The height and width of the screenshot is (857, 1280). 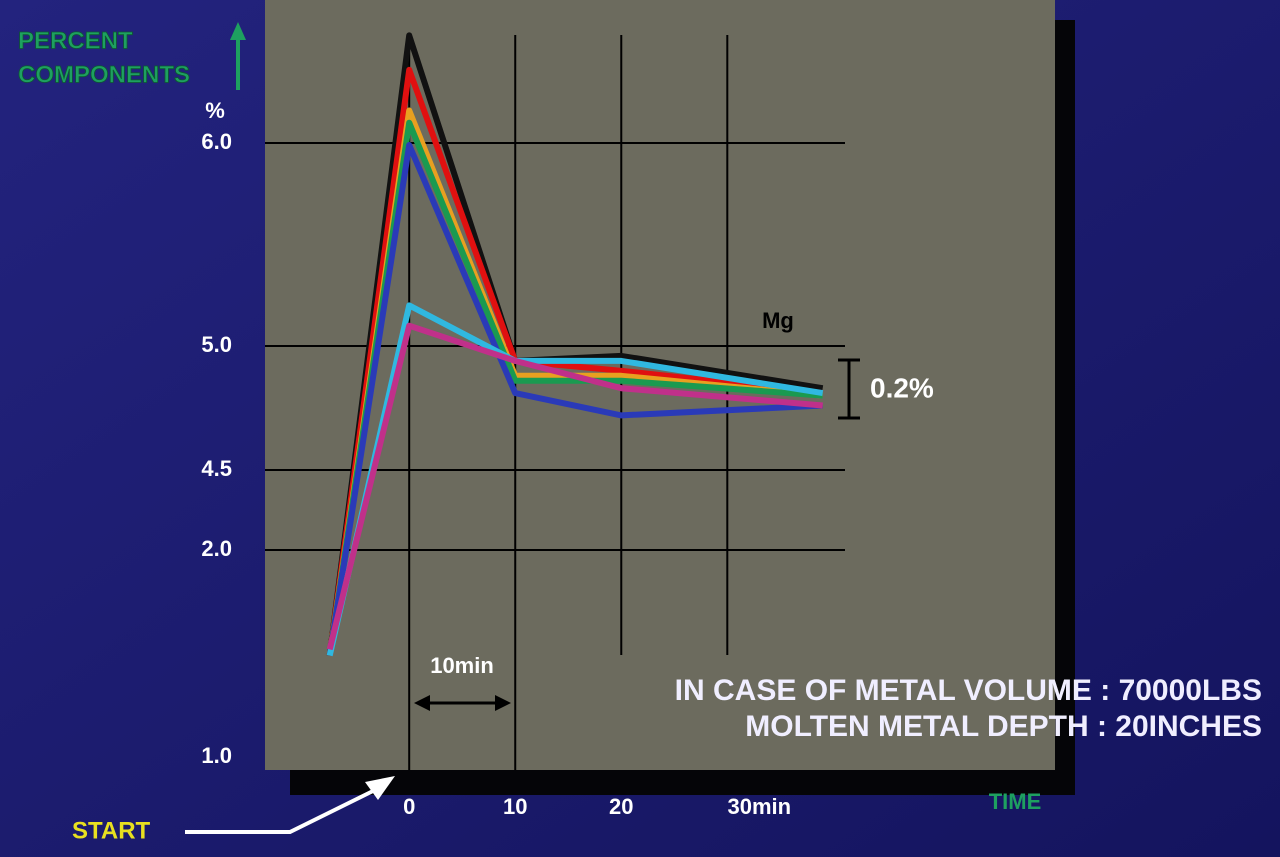 What do you see at coordinates (216, 141) in the screenshot?
I see `y-tick-label: 6.0` at bounding box center [216, 141].